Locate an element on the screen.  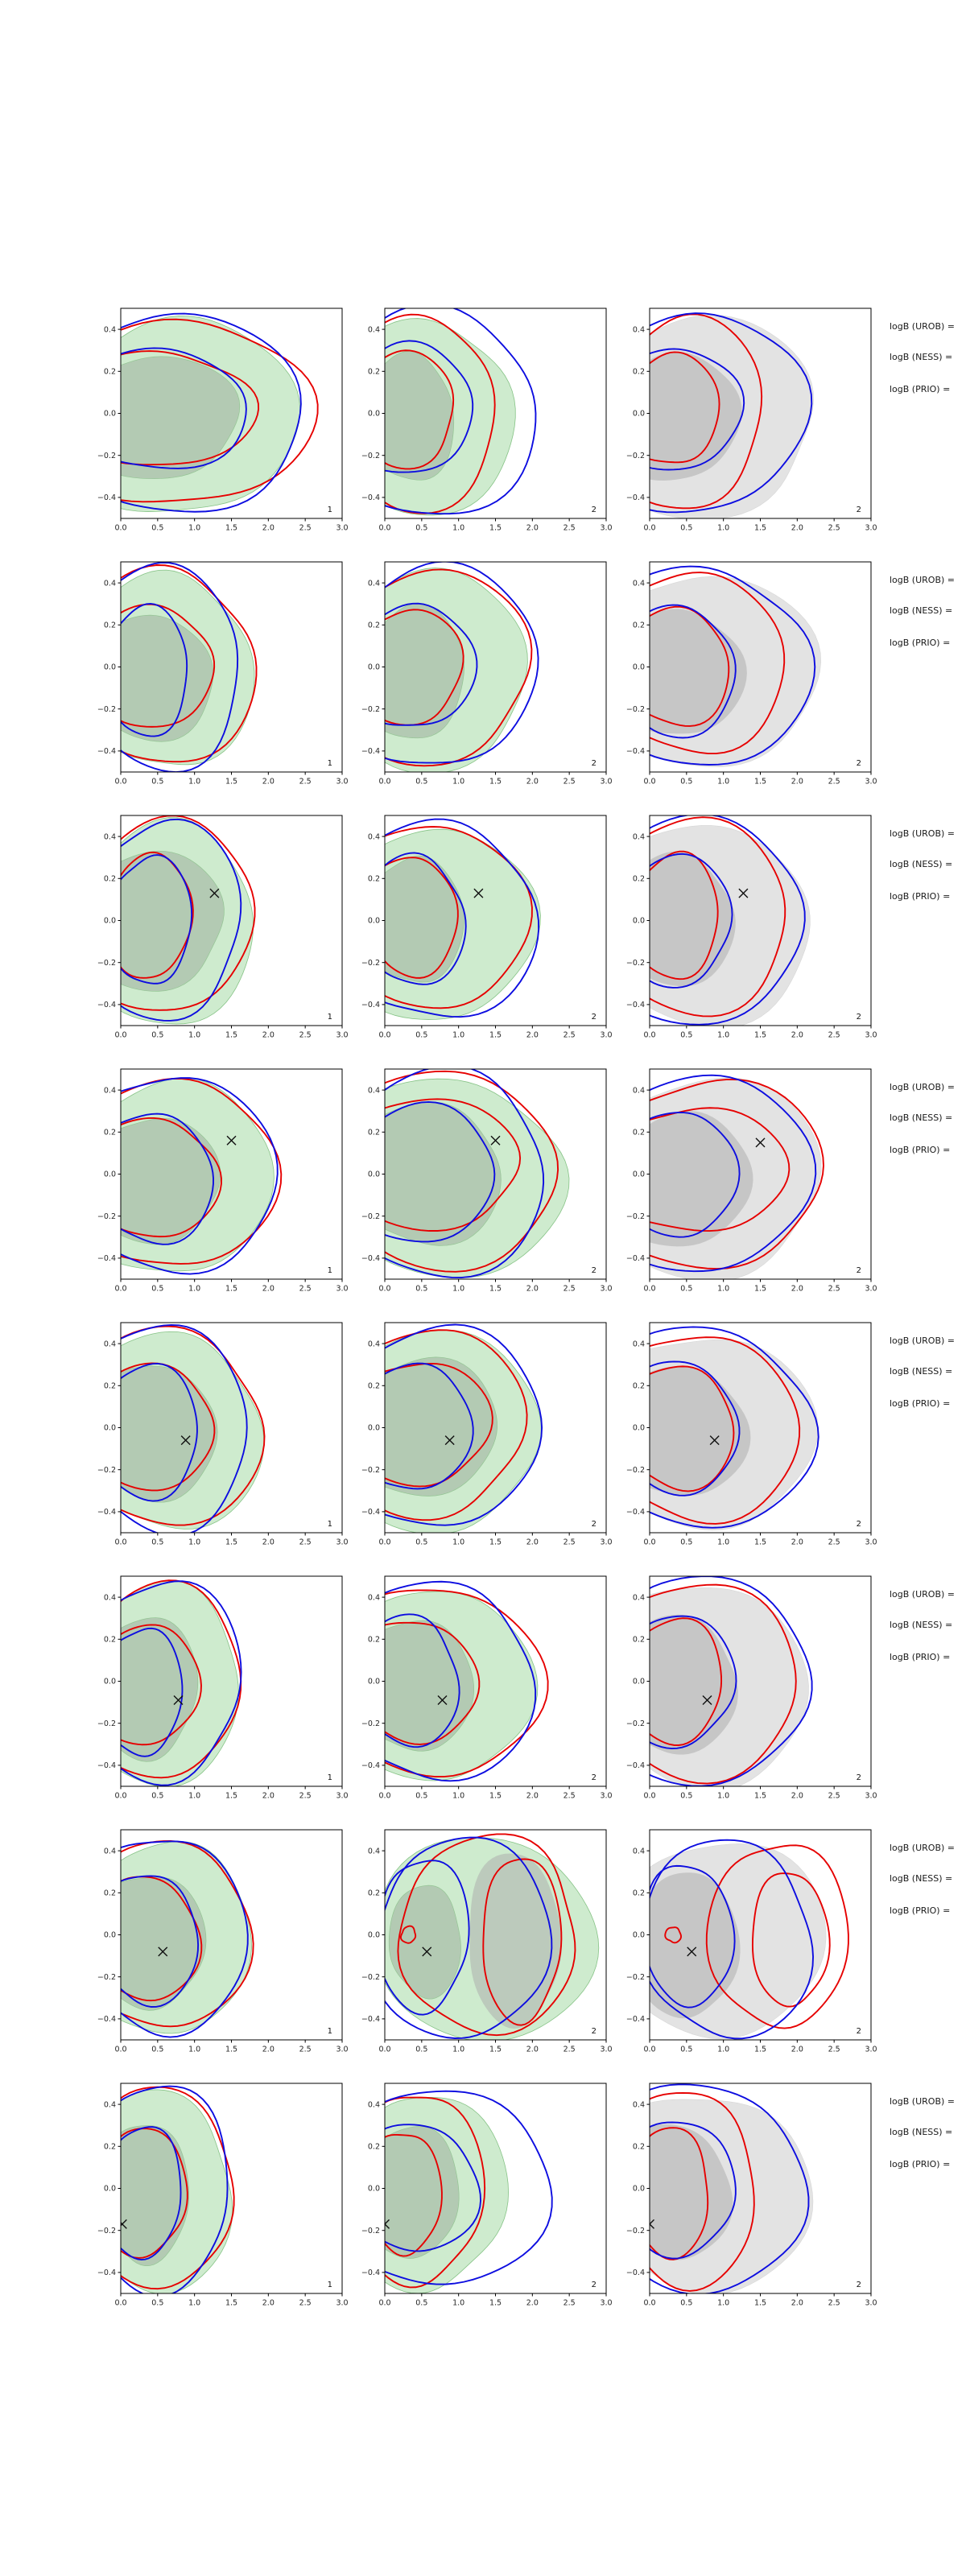
contour-panel-r7c2: 0.0 0.5 1.0 1.5 2.0 2.5 3.0 0.4 0.2 0.0 −0.2 −0.4 2 is located at coordinates (487, 1941).